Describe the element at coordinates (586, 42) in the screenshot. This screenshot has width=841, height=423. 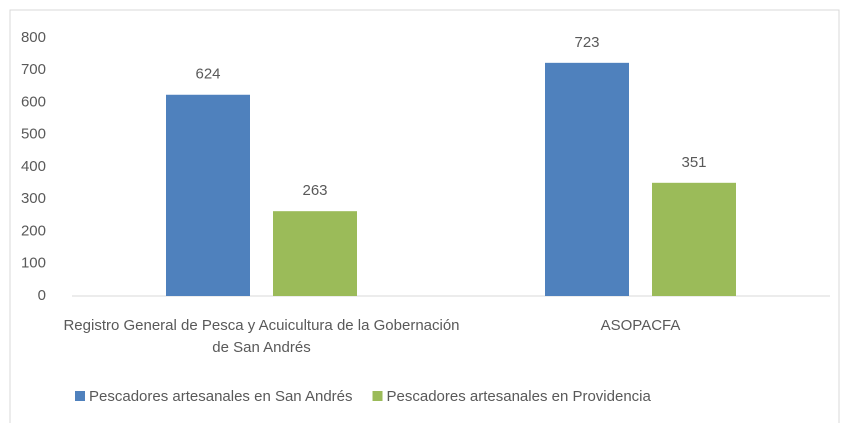
I see `data-label: 723` at that location.